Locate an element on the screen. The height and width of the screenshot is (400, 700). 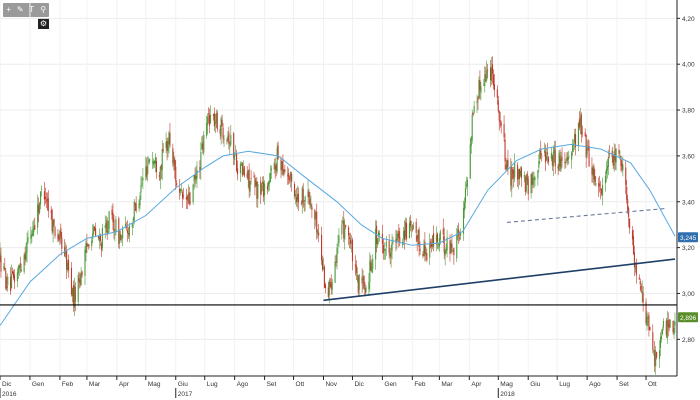
x-tick-label: Lug is located at coordinates (212, 384).